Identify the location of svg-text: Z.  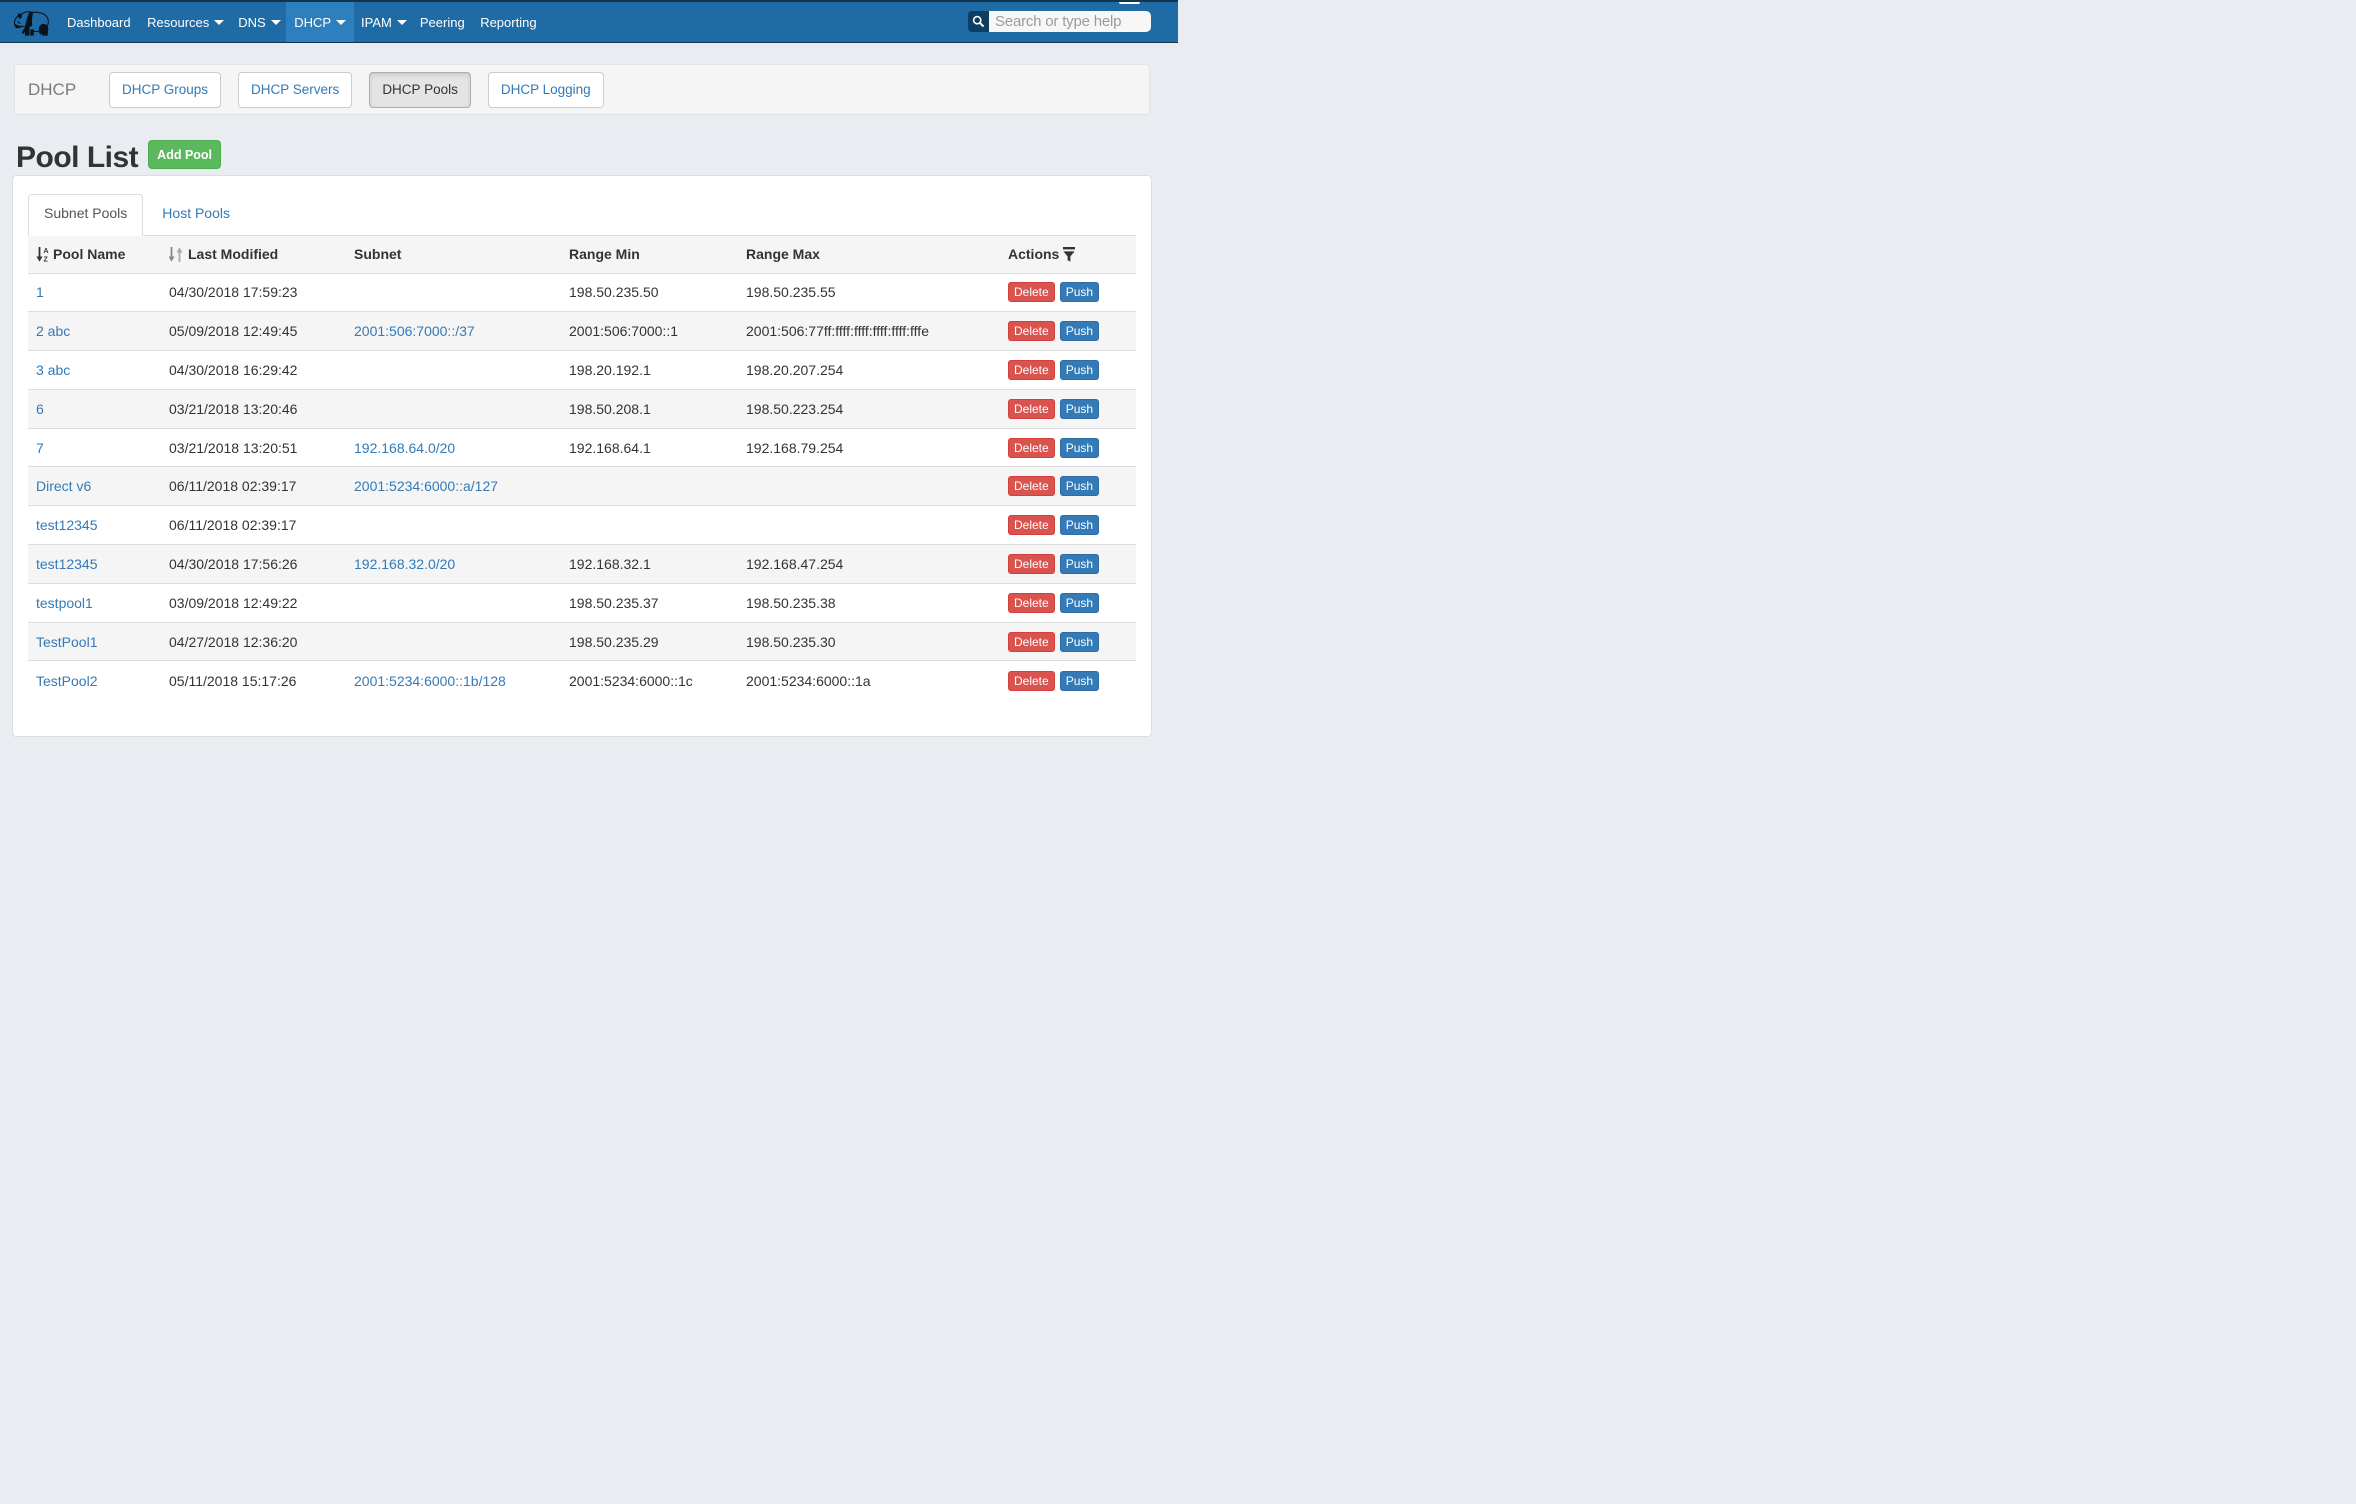
(46, 260).